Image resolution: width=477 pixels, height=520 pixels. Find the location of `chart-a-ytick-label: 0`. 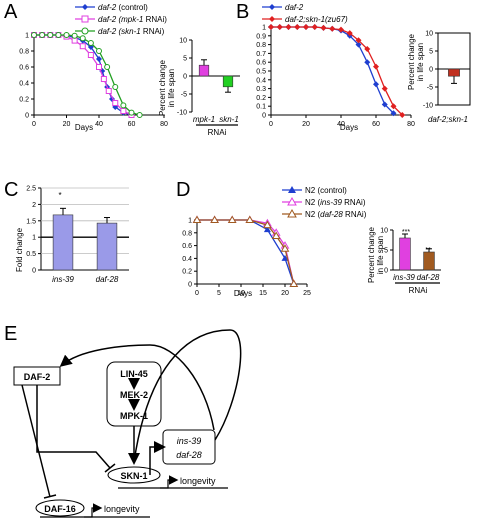

chart-a-ytick-label: 0 is located at coordinates (27, 116).